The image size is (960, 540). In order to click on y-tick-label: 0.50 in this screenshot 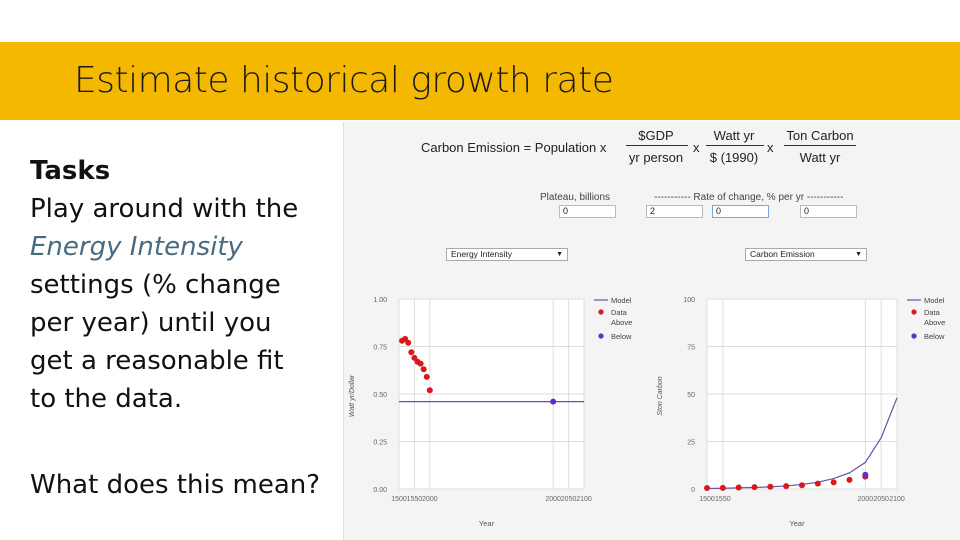, I will do `click(380, 395)`.